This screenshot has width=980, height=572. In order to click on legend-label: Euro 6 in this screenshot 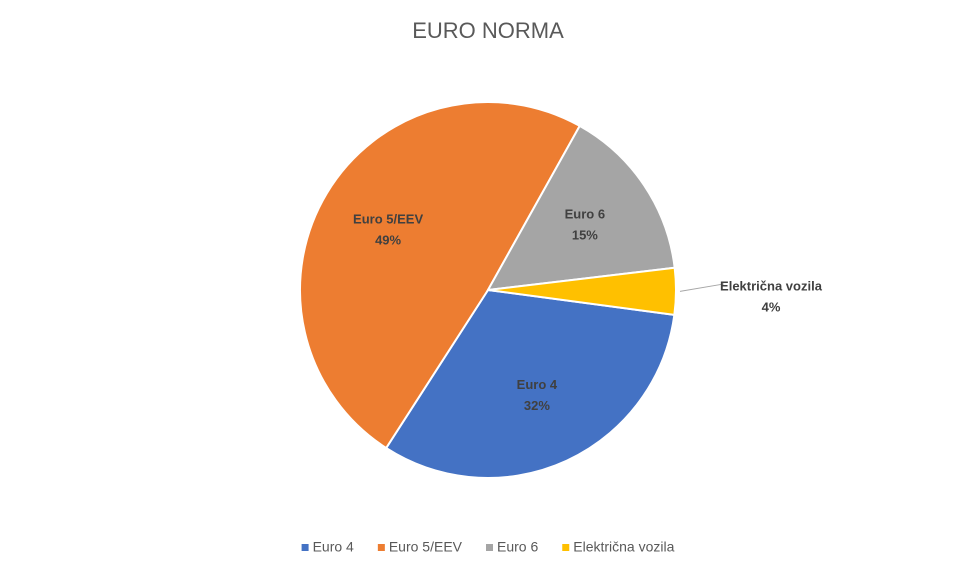, I will do `click(517, 547)`.